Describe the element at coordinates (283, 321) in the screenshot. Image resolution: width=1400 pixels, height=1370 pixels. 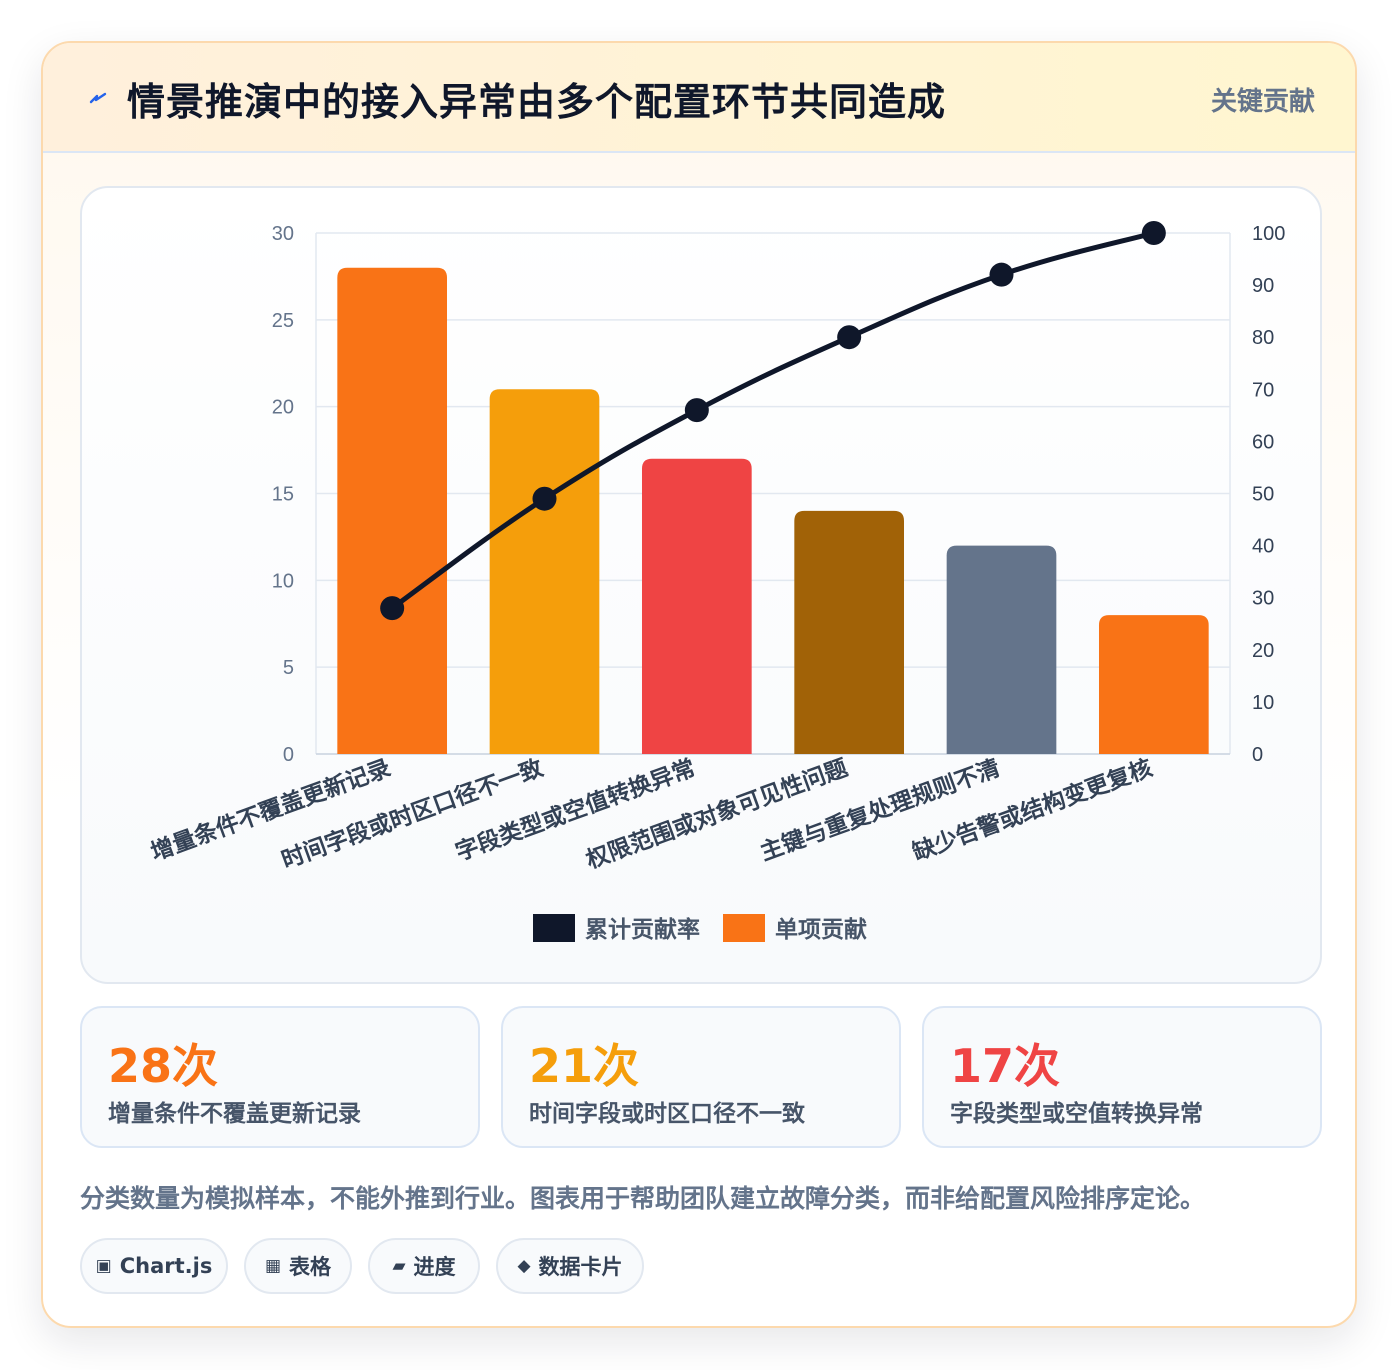
I see `y-tick-label: 25` at that location.